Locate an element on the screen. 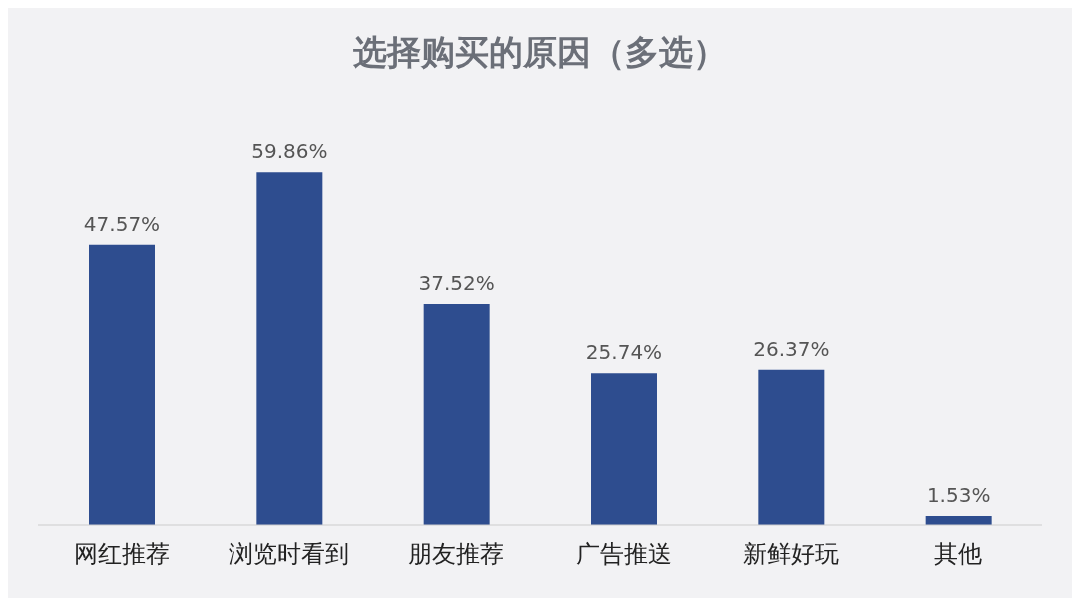 The height and width of the screenshot is (606, 1080). data-label: 37.52% is located at coordinates (456, 282).